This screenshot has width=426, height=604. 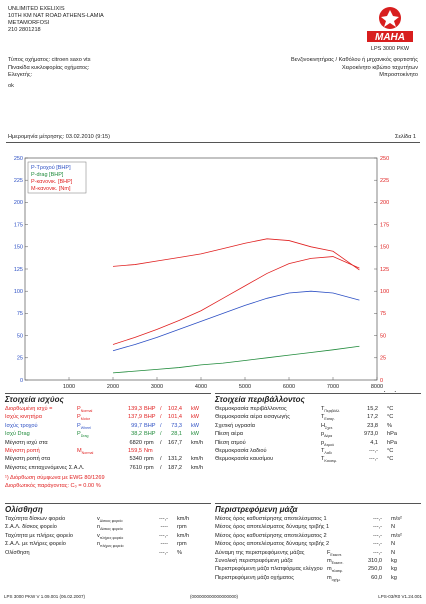 I want to click on field-sub: πλήρες φορείο, so click(x=111, y=537).